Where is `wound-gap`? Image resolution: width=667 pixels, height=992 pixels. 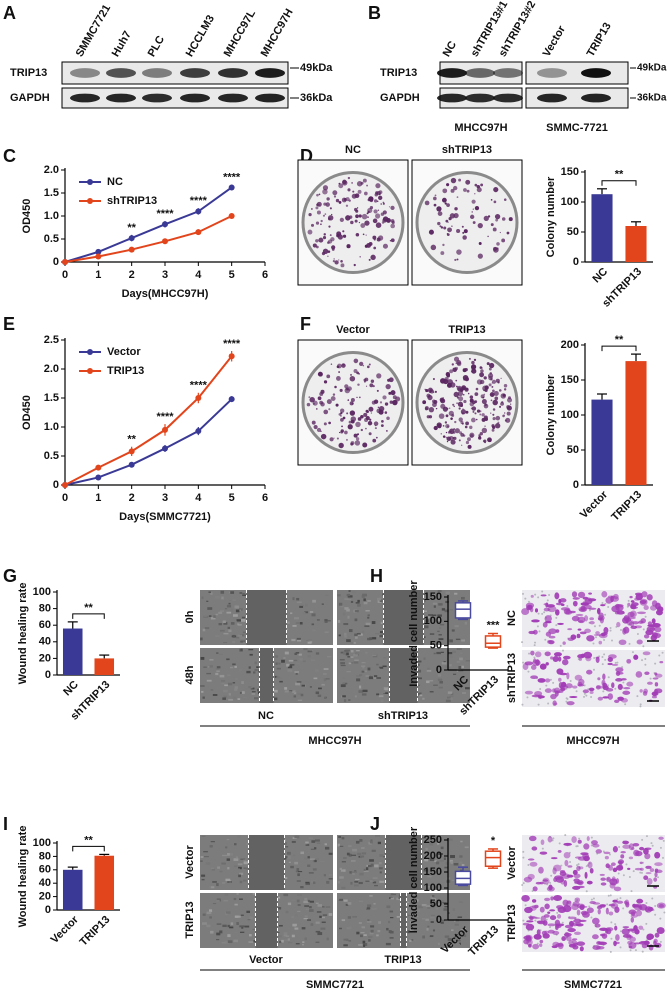
wound-gap is located at coordinates (403, 862).